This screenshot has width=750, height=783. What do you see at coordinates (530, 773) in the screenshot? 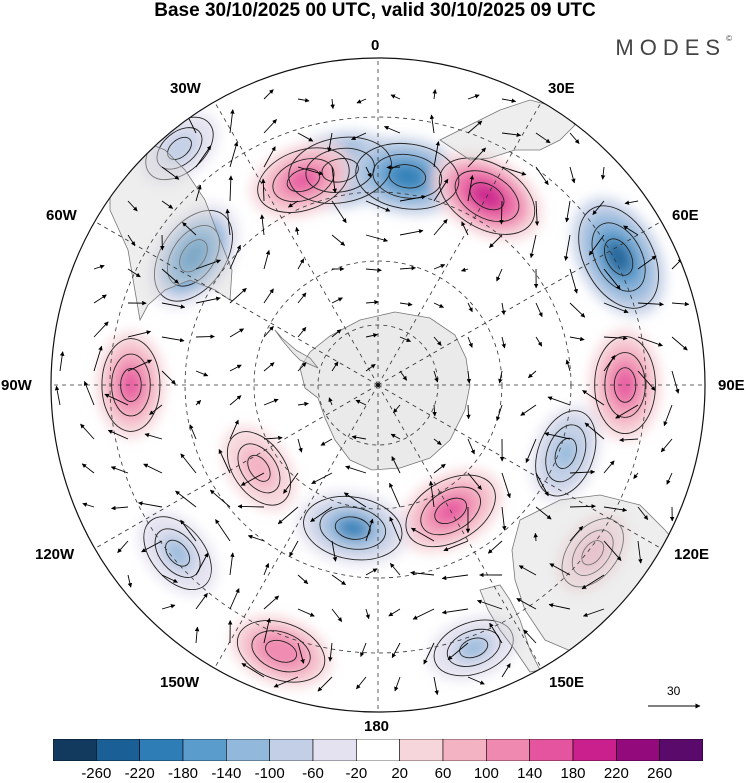
I see `colorbar-tick-label: 140` at bounding box center [530, 773].